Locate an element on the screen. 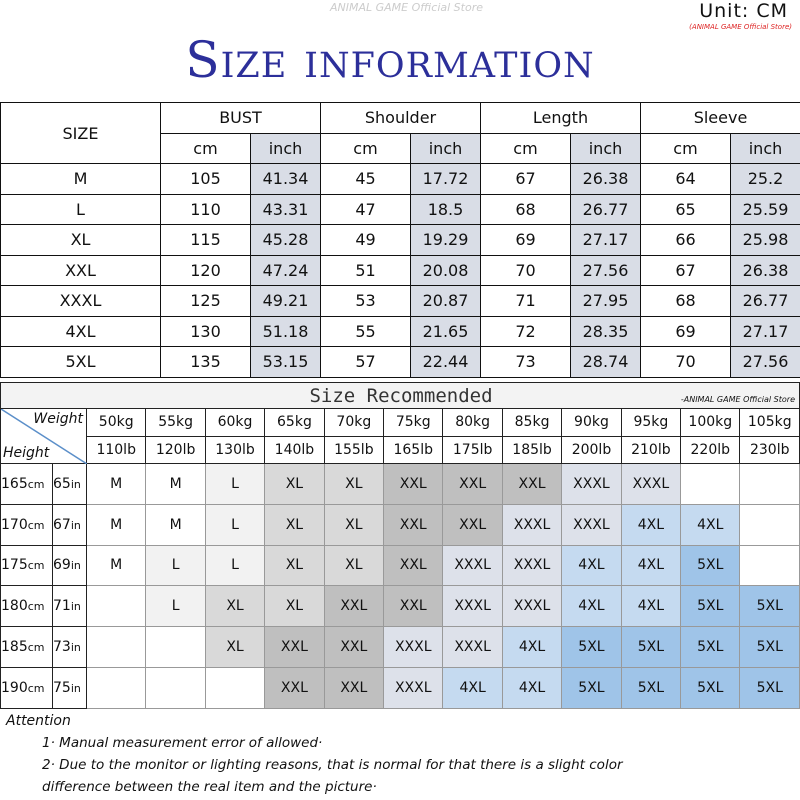 This screenshot has width=800, height=800. height-cm: 165 is located at coordinates (14, 483).